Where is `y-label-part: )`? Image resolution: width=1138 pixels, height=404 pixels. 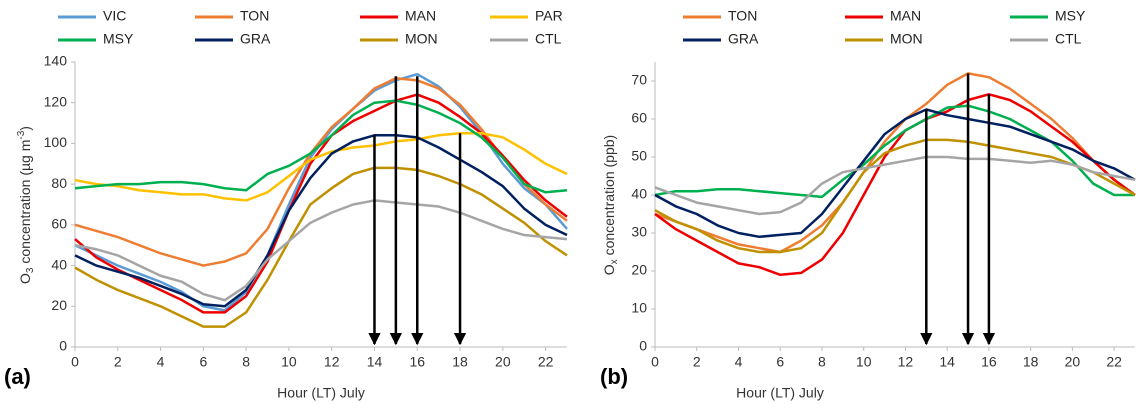 y-label-part: ) is located at coordinates (25, 128).